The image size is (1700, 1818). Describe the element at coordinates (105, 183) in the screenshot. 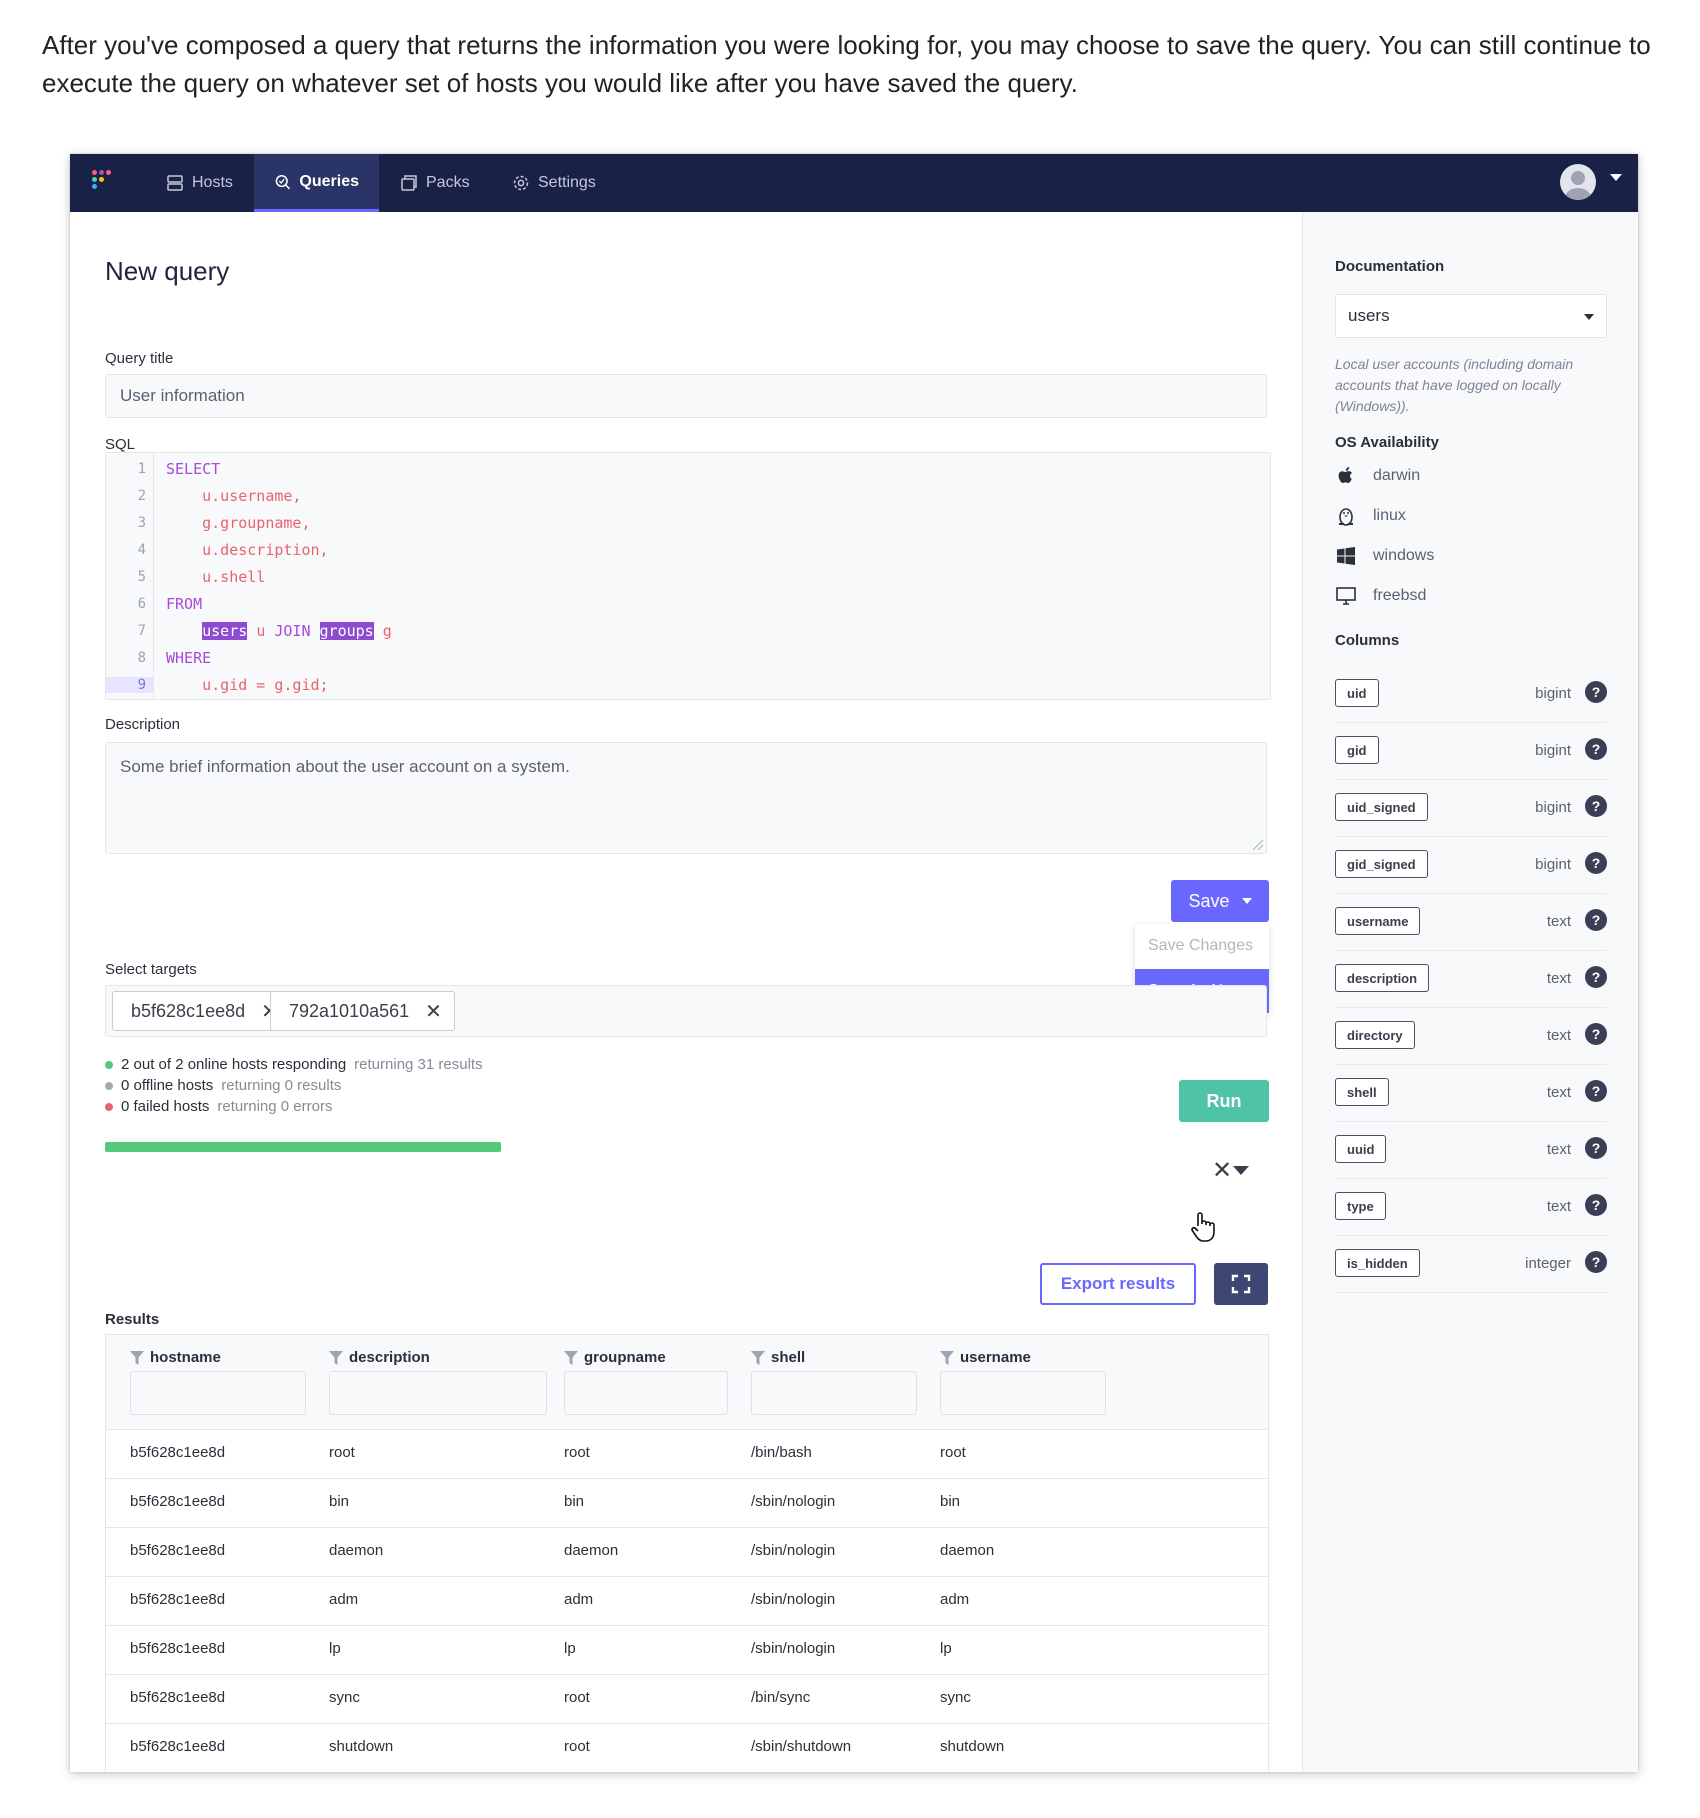

I see `fleet-logo` at that location.